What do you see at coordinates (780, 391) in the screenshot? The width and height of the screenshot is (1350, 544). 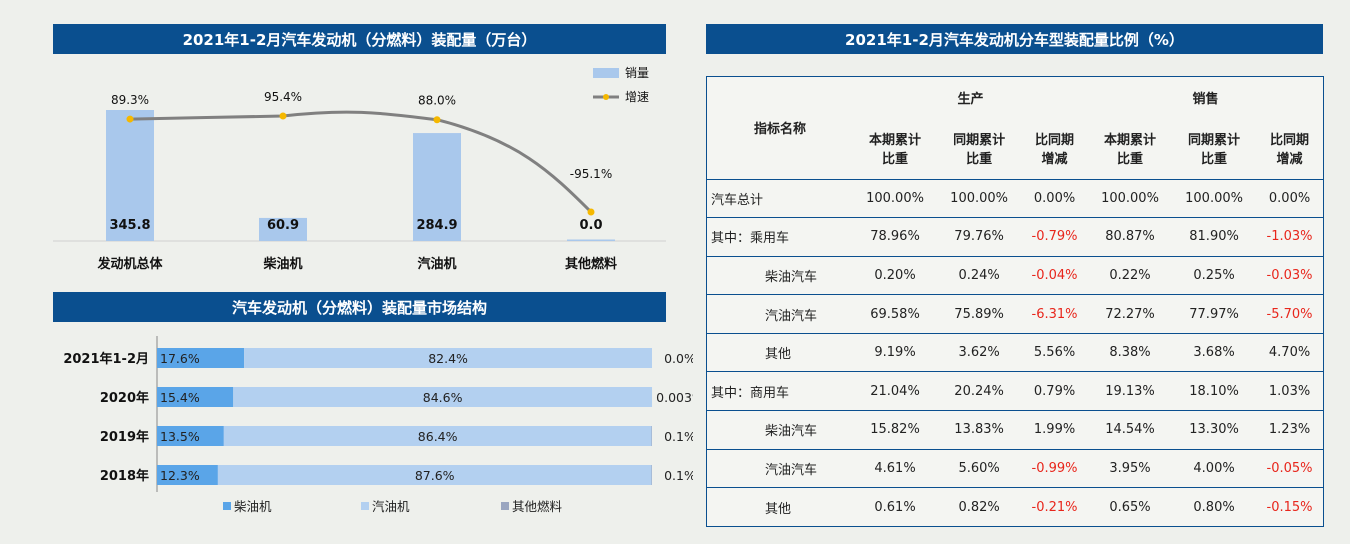 I see `row-name-cell: 其中：商用车` at bounding box center [780, 391].